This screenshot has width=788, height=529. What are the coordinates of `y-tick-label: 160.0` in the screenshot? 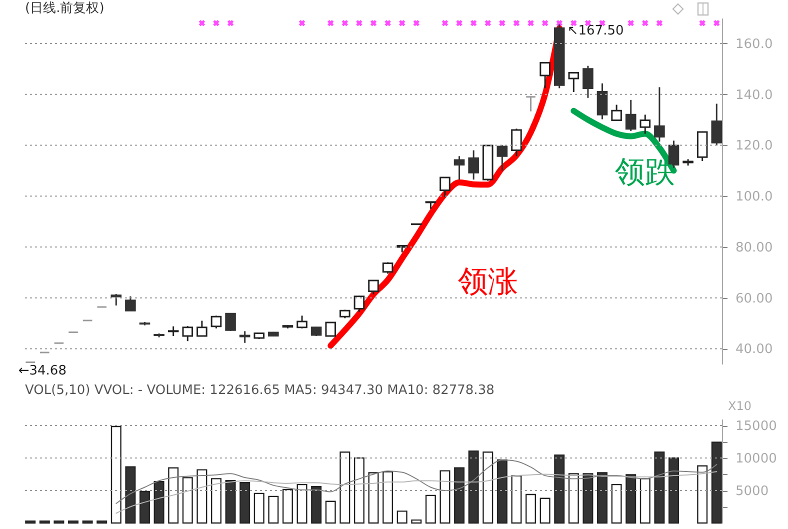 It's located at (754, 44).